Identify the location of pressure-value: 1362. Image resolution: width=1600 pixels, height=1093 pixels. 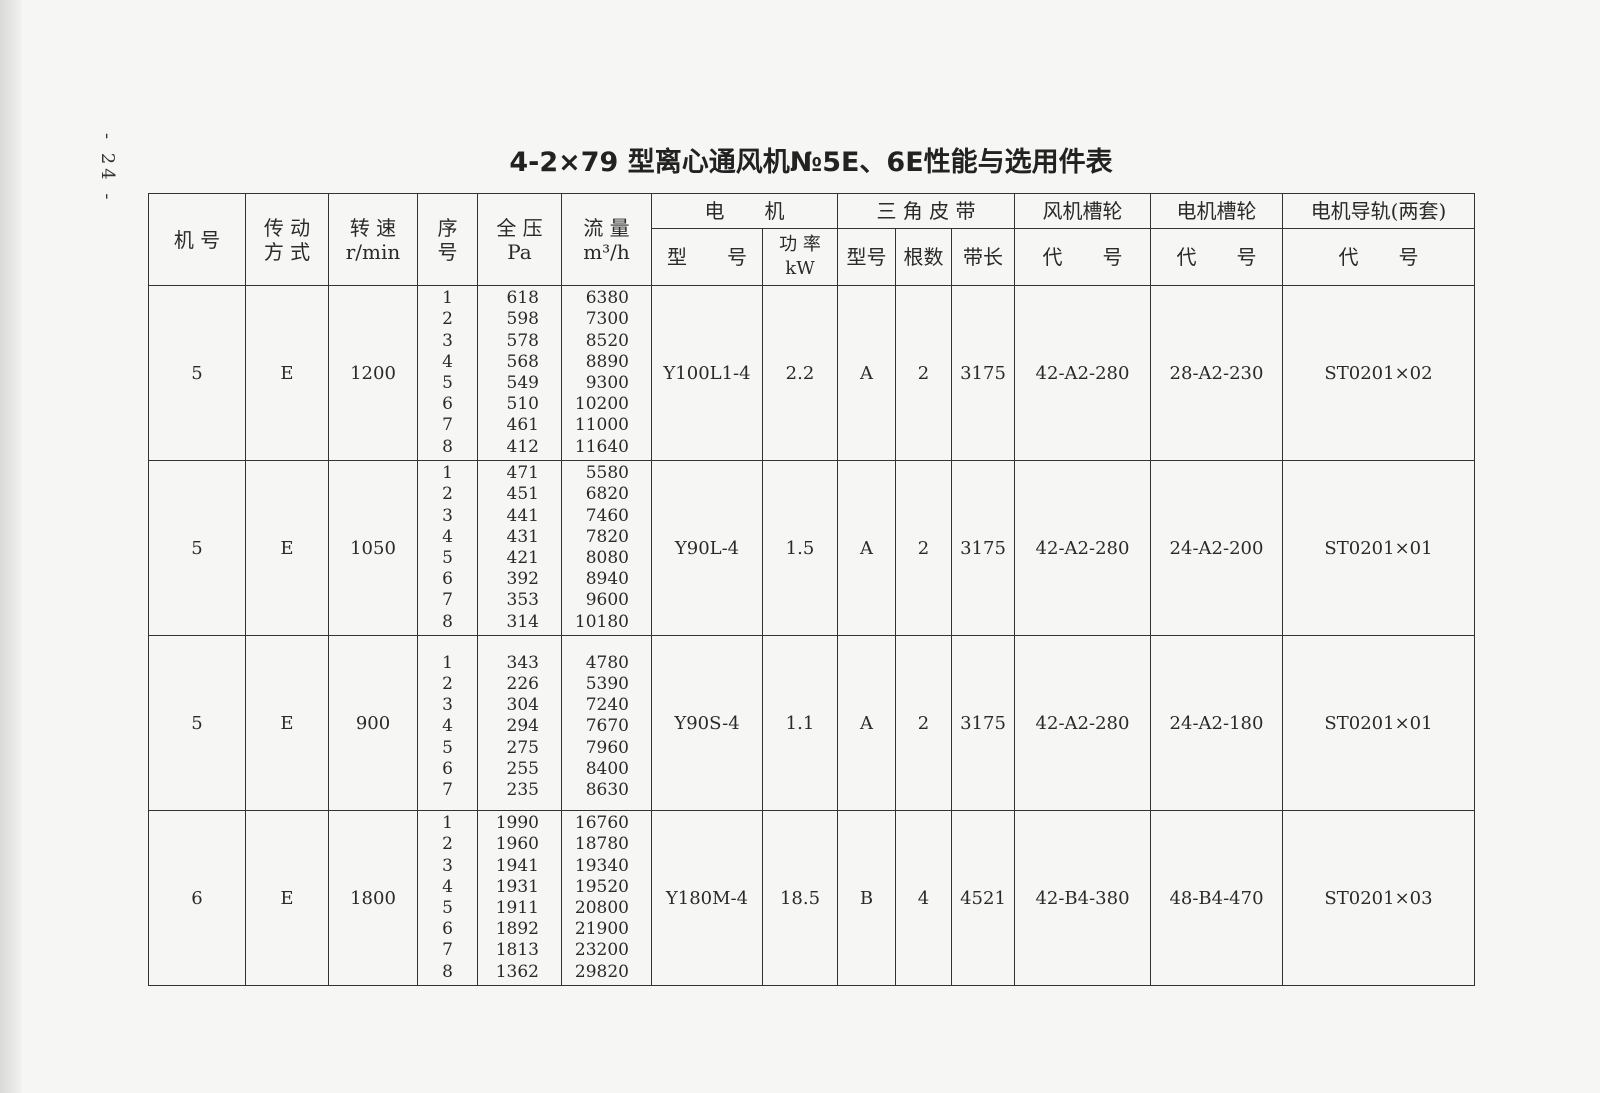
(517, 971).